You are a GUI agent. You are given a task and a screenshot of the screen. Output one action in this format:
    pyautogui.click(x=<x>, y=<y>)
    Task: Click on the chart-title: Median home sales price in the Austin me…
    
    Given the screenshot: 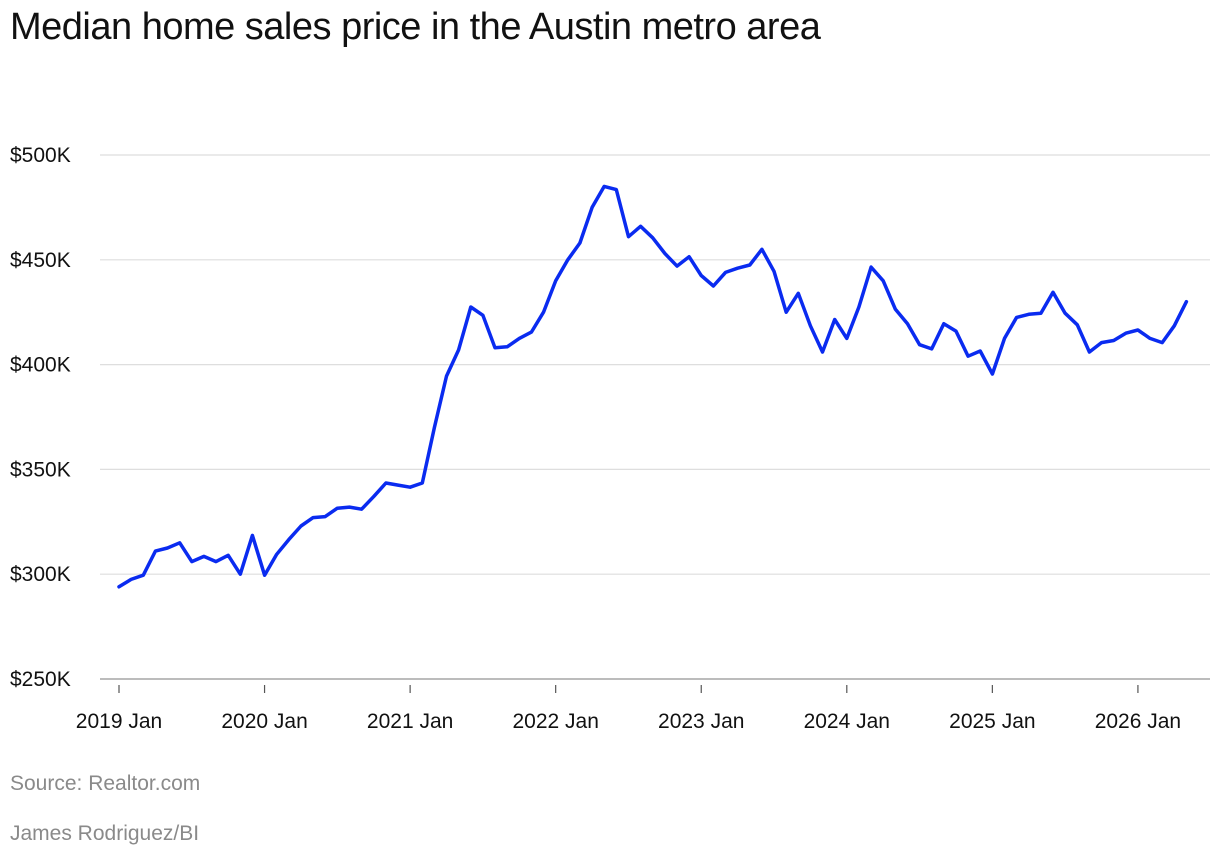 What is the action you would take?
    pyautogui.click(x=415, y=27)
    